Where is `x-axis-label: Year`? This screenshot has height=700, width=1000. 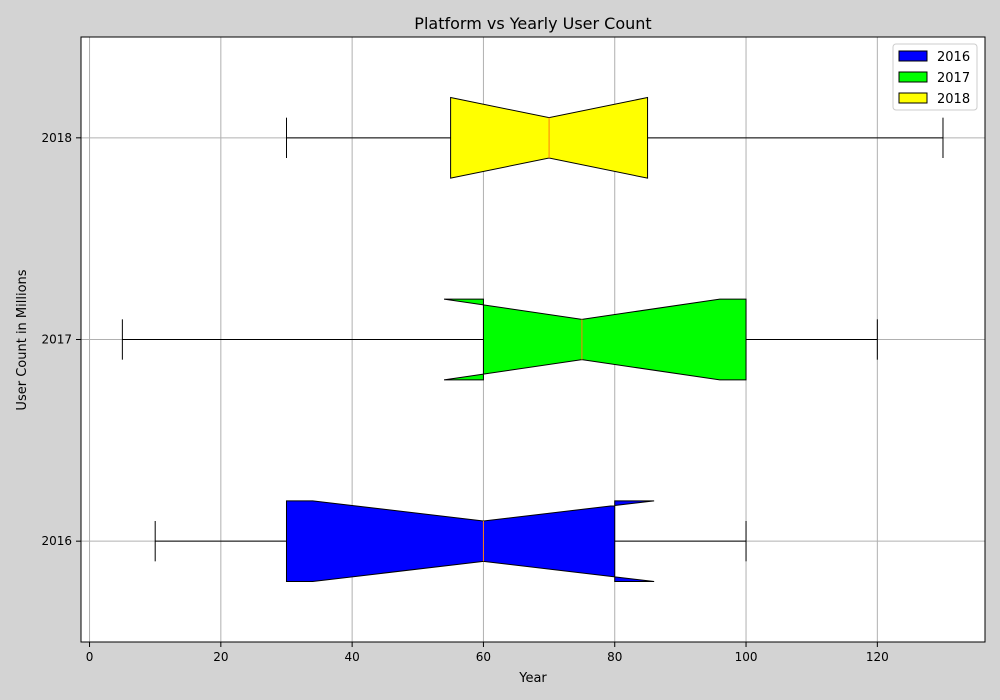 x-axis-label: Year is located at coordinates (532, 678).